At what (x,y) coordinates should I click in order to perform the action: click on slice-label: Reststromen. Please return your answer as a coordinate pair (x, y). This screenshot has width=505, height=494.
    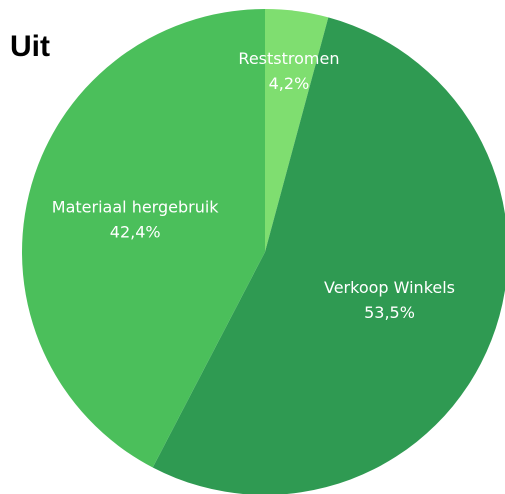
    Looking at the image, I should click on (288, 58).